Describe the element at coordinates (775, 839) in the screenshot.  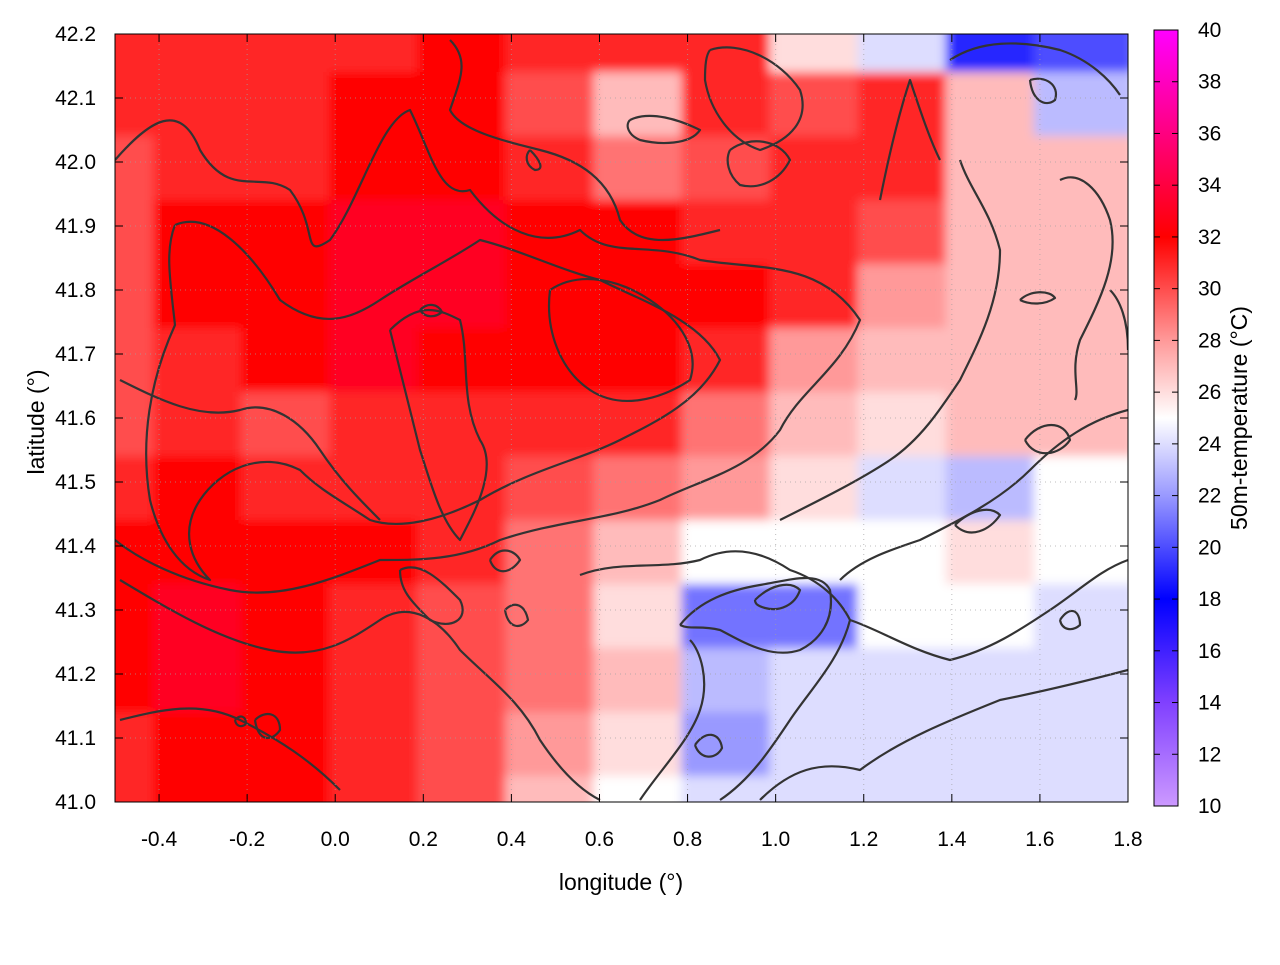
I see `x-tick-label: 1.0` at that location.